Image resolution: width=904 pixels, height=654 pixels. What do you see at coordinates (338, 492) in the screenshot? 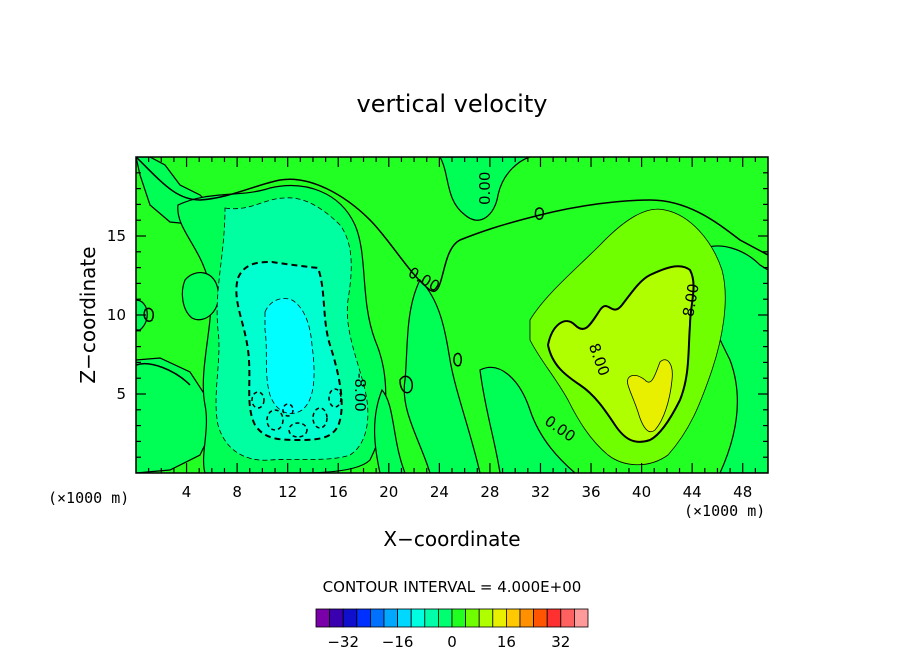
I see `x-tick-label: 16` at bounding box center [338, 492].